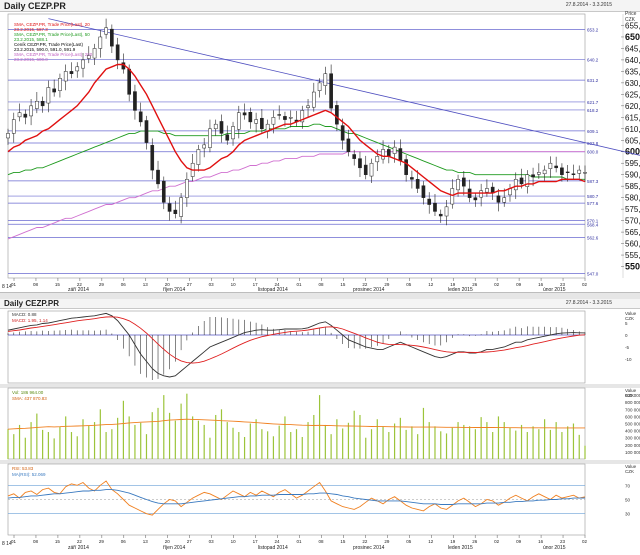 The width and height of the screenshot is (640, 555). Describe the element at coordinates (124, 541) in the screenshot. I see `x-tick-label: 06` at that location.